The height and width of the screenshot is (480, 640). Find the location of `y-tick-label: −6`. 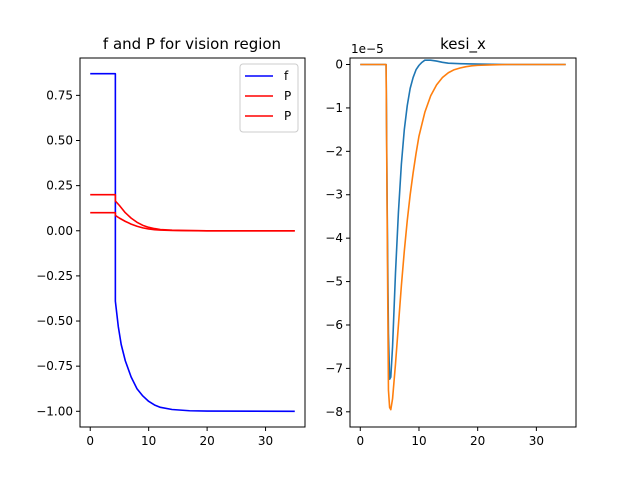

y-tick-label: −6 is located at coordinates (334, 325).